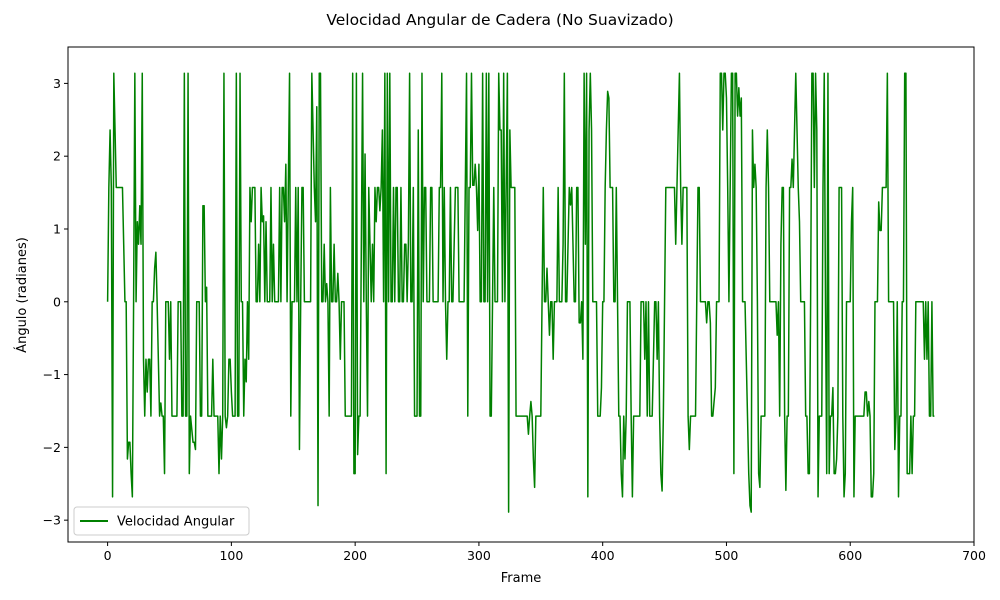  What do you see at coordinates (57, 156) in the screenshot?
I see `y-tick-label: 2` at bounding box center [57, 156].